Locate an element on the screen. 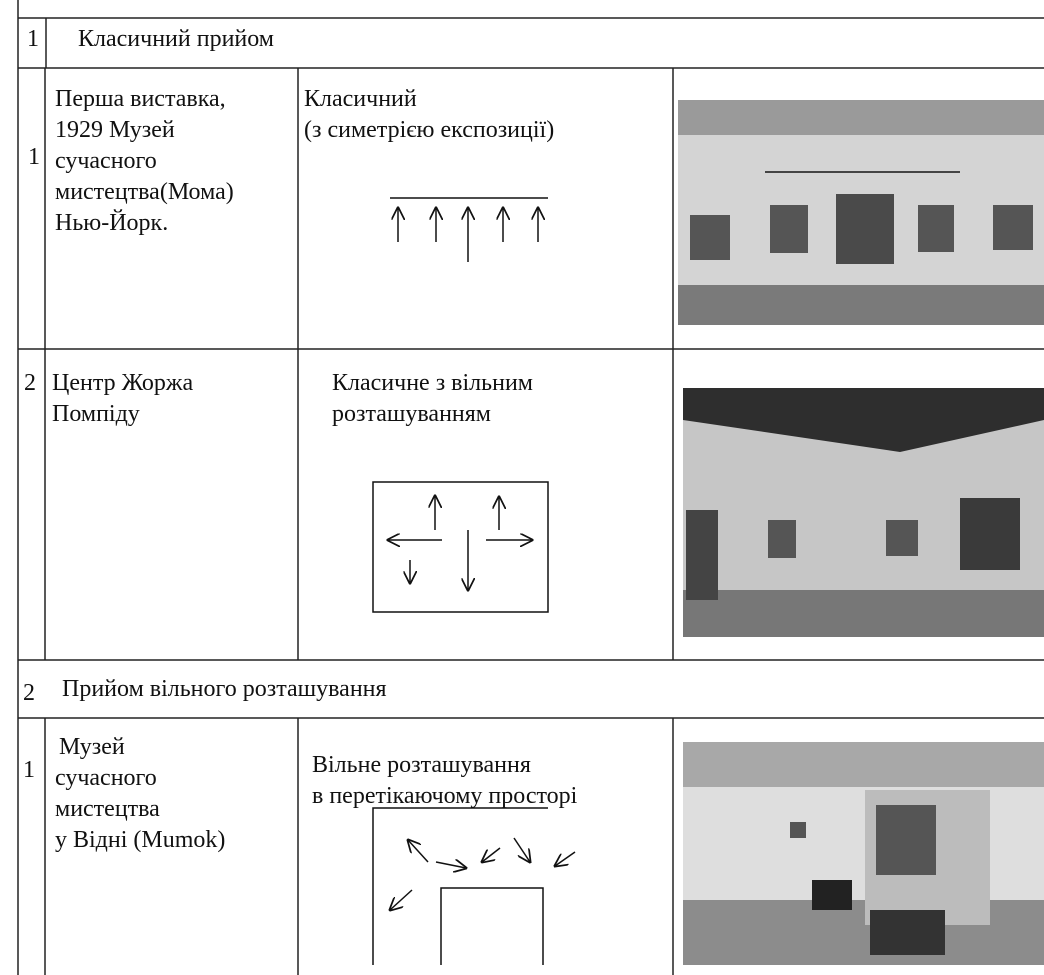 The image size is (1044, 975). text-line: Нью-Йорк. is located at coordinates (112, 223).